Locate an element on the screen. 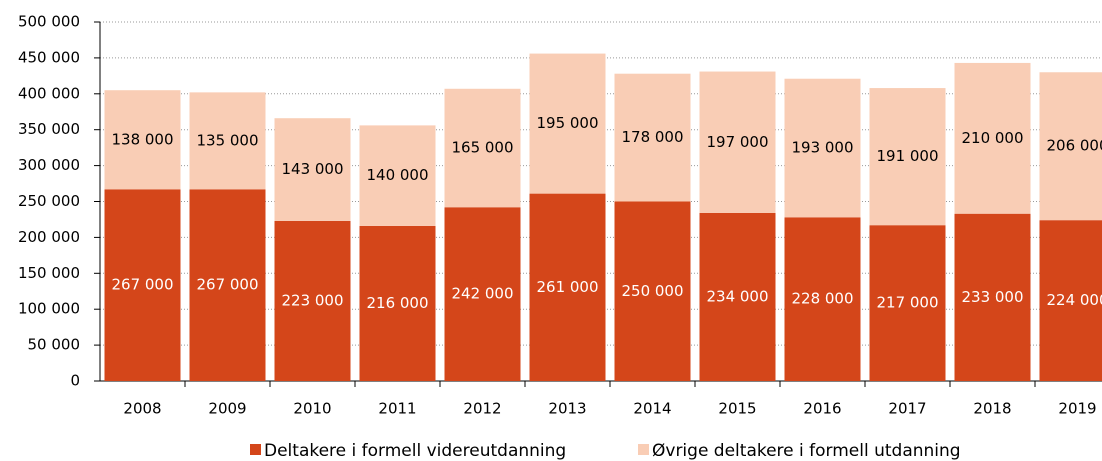 The width and height of the screenshot is (1102, 461). x-tick-label: 2018 is located at coordinates (992, 409).